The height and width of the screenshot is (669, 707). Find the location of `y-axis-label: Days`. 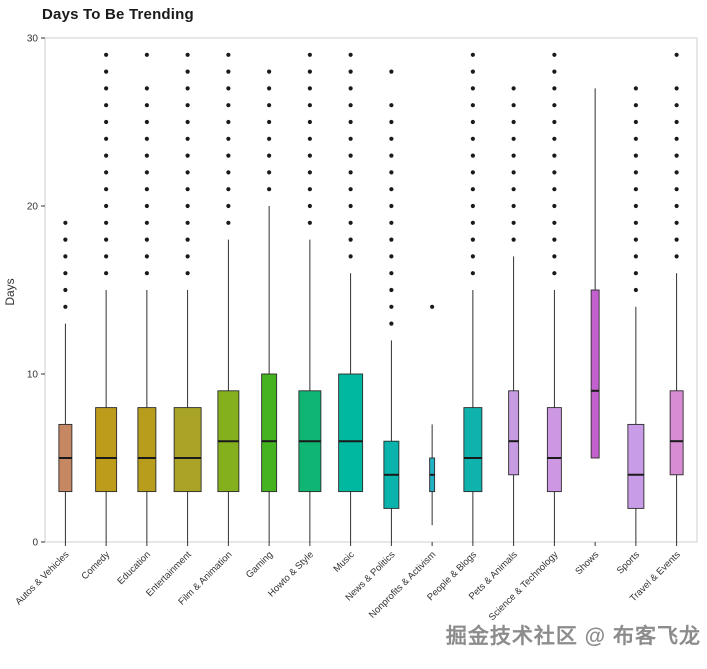

y-axis-label: Days is located at coordinates (10, 292).